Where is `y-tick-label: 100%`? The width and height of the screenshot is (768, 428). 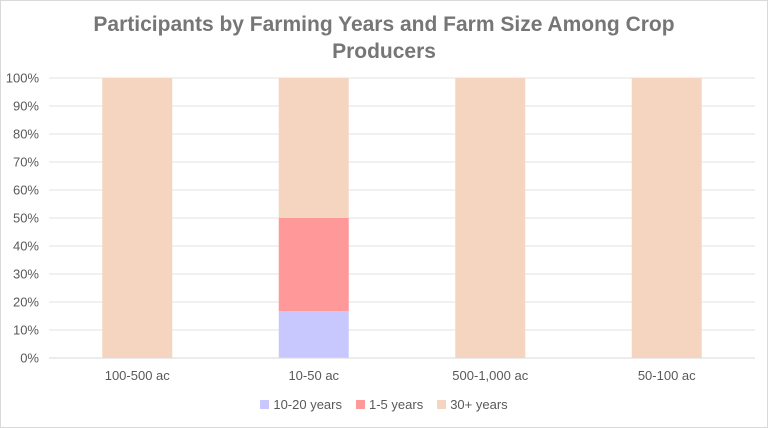 y-tick-label: 100% is located at coordinates (23, 78).